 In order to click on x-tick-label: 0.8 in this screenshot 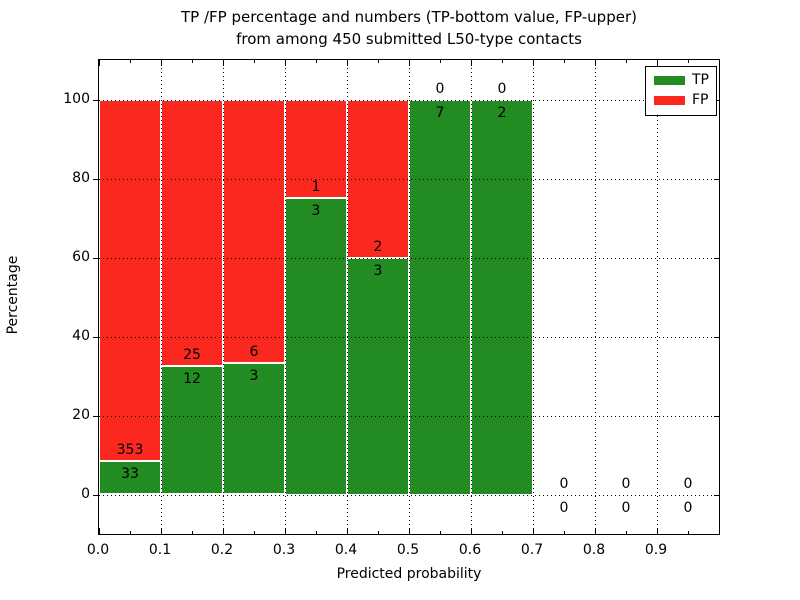, I will do `click(594, 550)`.